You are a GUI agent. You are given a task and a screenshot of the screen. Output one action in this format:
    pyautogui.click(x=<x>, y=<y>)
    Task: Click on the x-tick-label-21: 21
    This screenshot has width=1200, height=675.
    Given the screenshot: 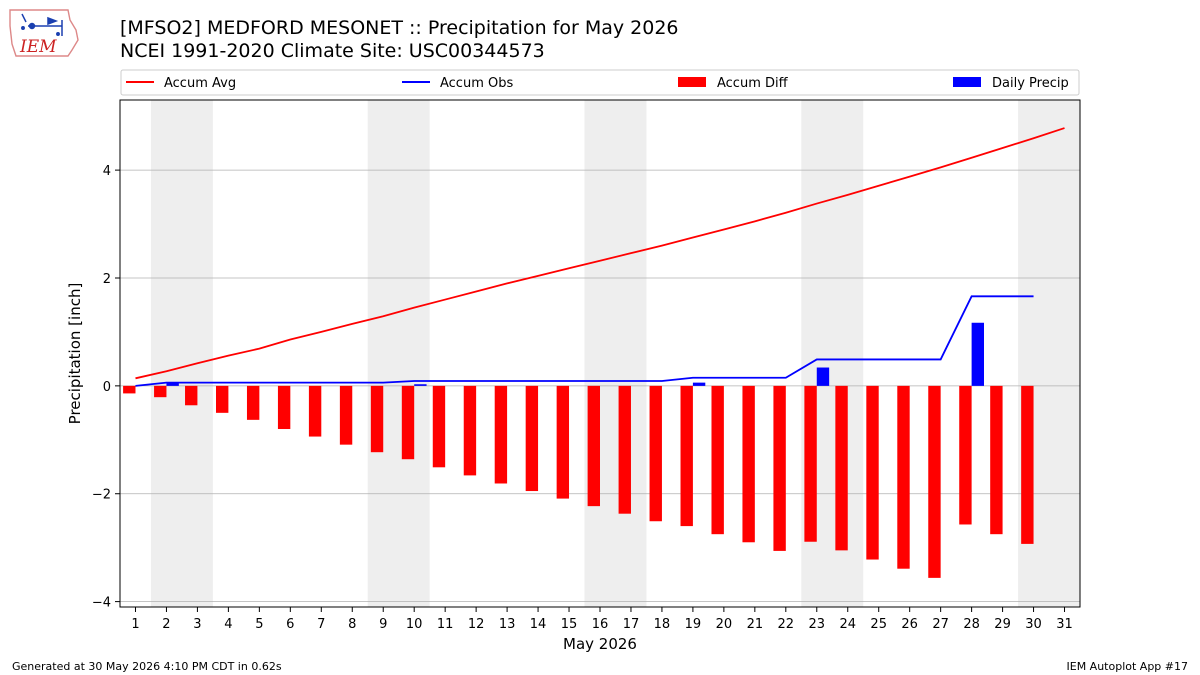 What is the action you would take?
    pyautogui.click(x=755, y=624)
    